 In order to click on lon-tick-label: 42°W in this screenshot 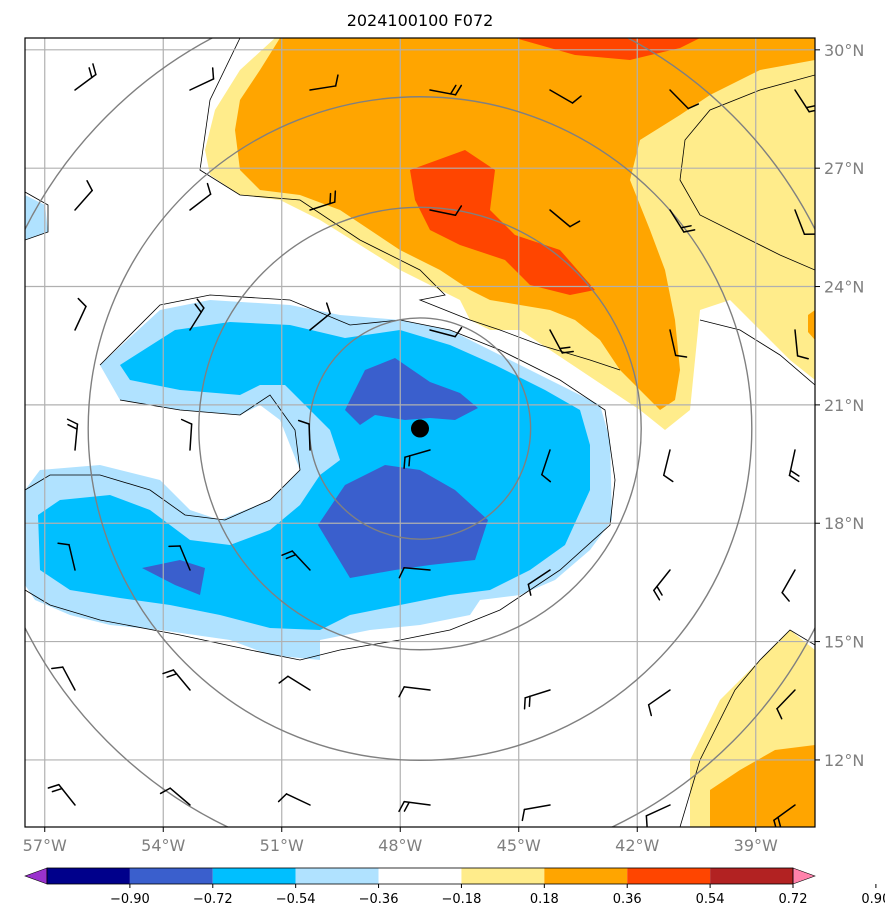, I will do `click(637, 845)`.